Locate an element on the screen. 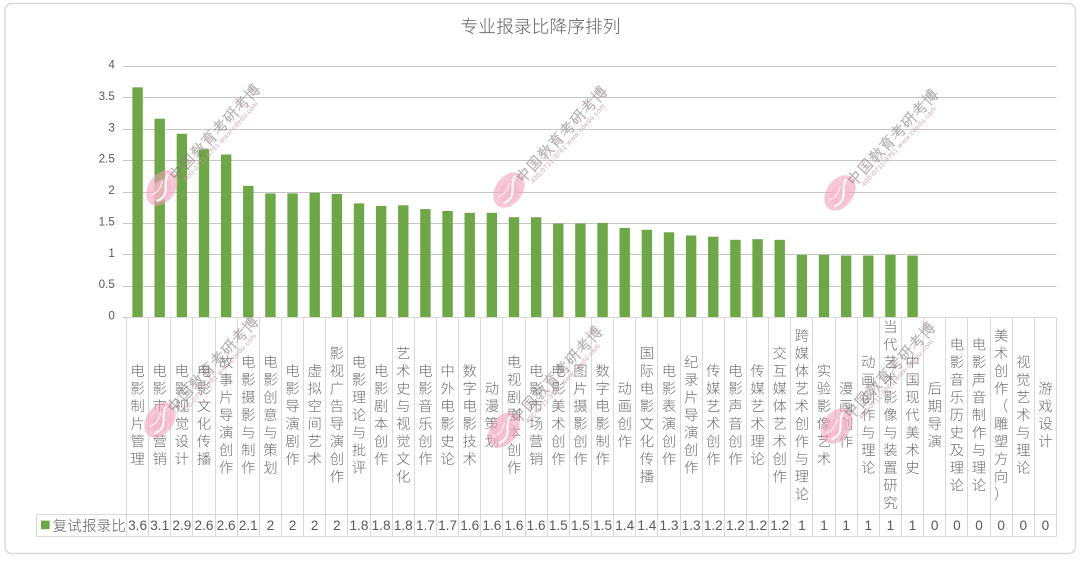  svg-text: 2.1 is located at coordinates (248, 525).